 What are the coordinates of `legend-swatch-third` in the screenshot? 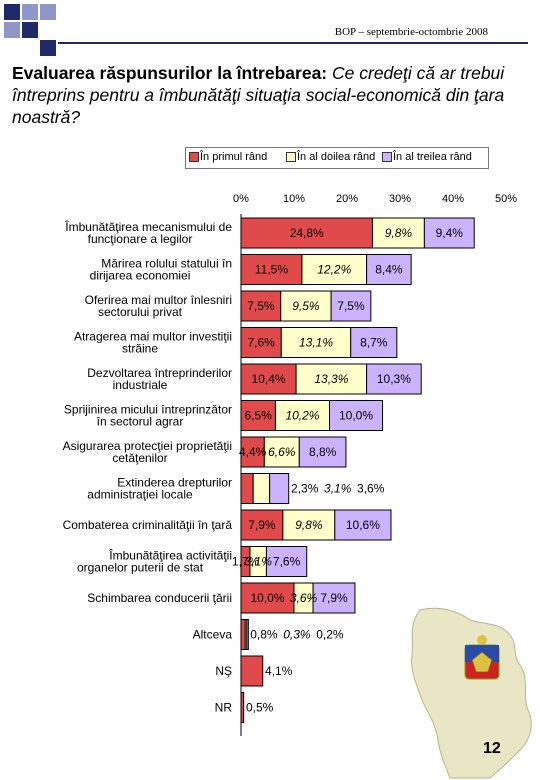 It's located at (387, 157).